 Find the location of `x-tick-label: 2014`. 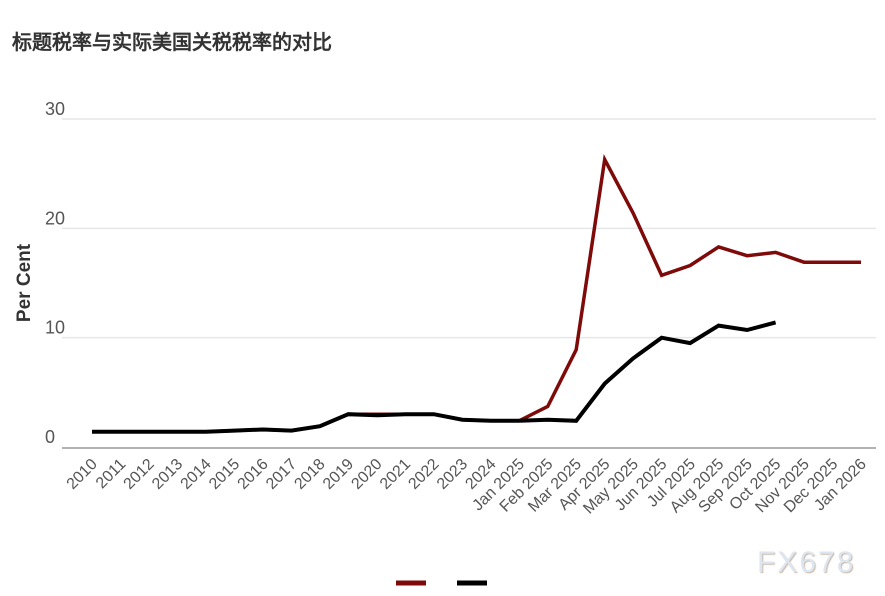

x-tick-label: 2014 is located at coordinates (196, 474).